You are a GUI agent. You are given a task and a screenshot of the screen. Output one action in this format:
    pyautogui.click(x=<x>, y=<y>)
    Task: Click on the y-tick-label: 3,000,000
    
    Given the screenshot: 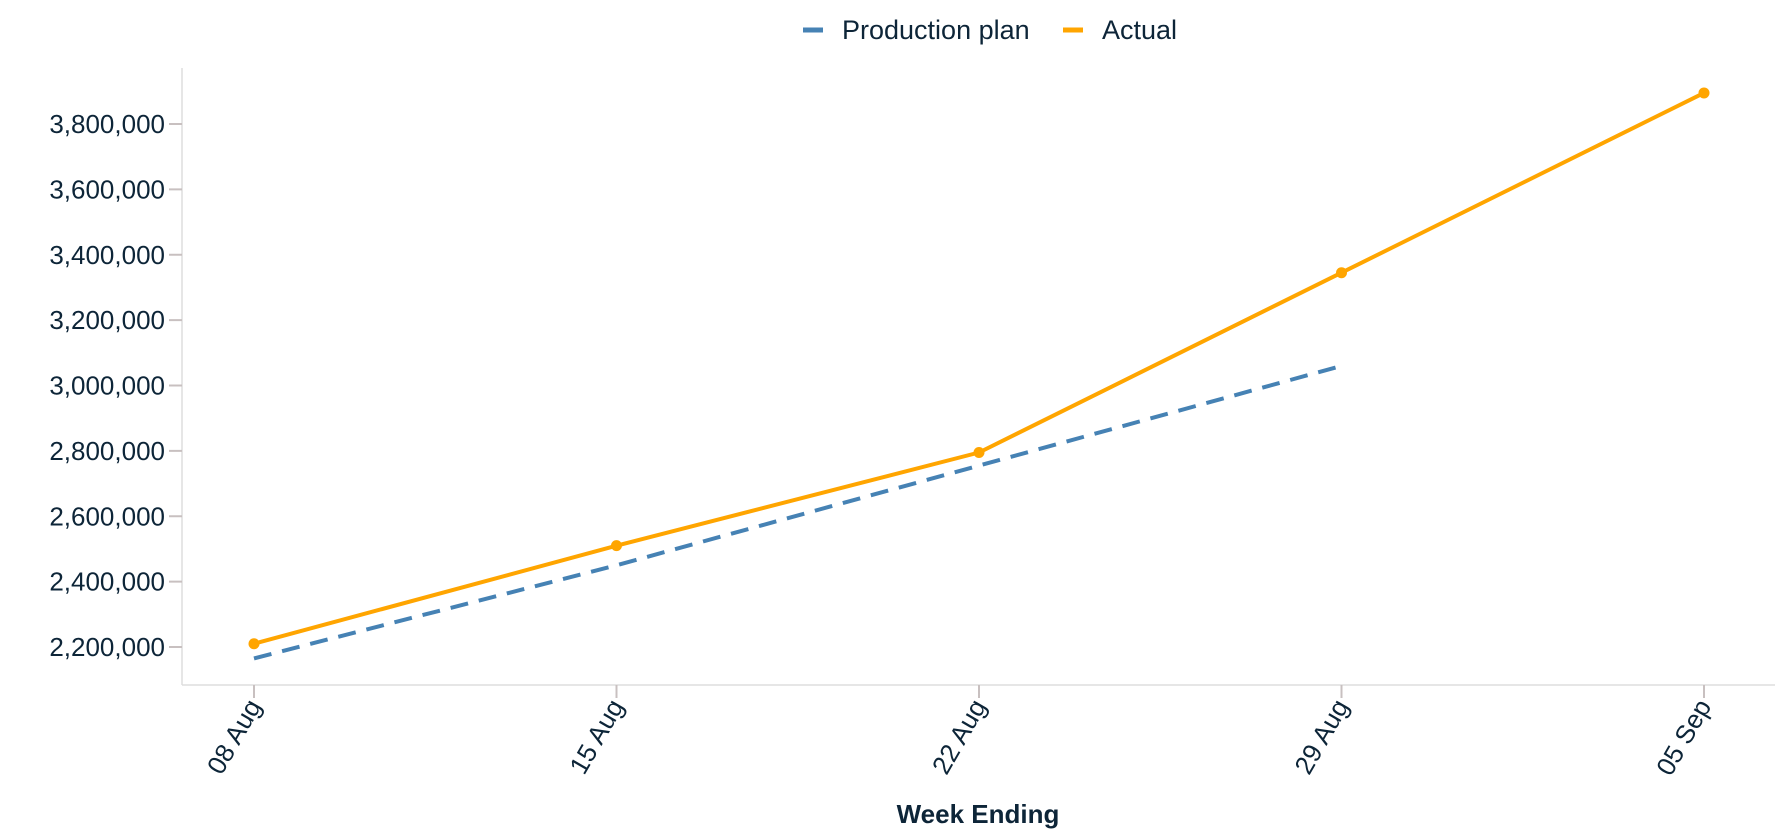 What is the action you would take?
    pyautogui.click(x=107, y=386)
    